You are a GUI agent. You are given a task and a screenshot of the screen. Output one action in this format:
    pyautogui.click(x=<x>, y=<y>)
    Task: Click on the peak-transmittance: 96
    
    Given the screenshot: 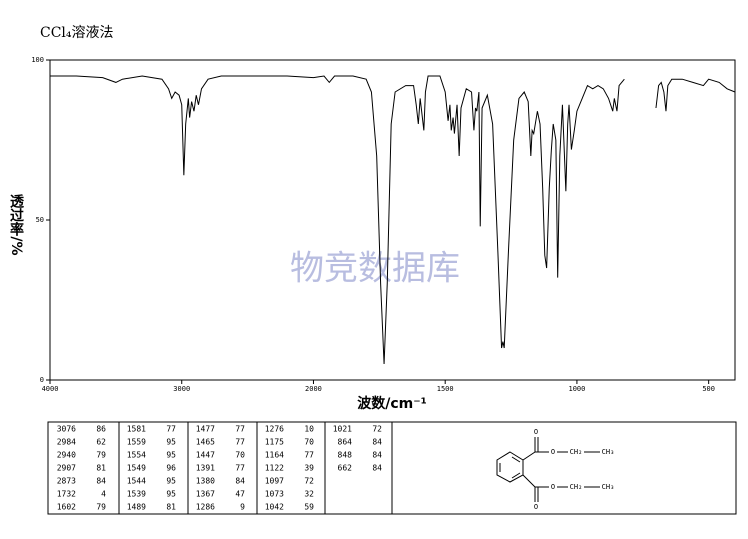 What is the action you would take?
    pyautogui.click(x=171, y=468)
    